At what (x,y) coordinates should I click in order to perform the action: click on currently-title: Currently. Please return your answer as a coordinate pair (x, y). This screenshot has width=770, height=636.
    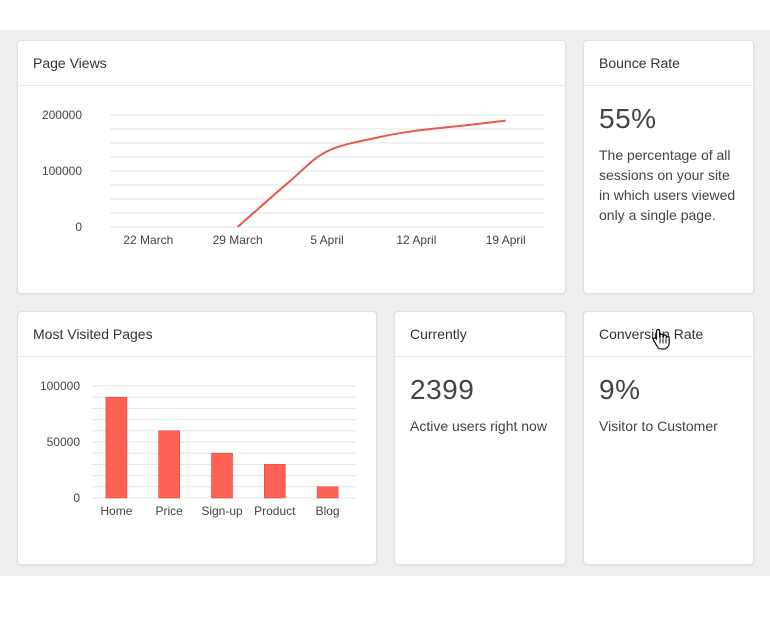
    Looking at the image, I should click on (480, 334).